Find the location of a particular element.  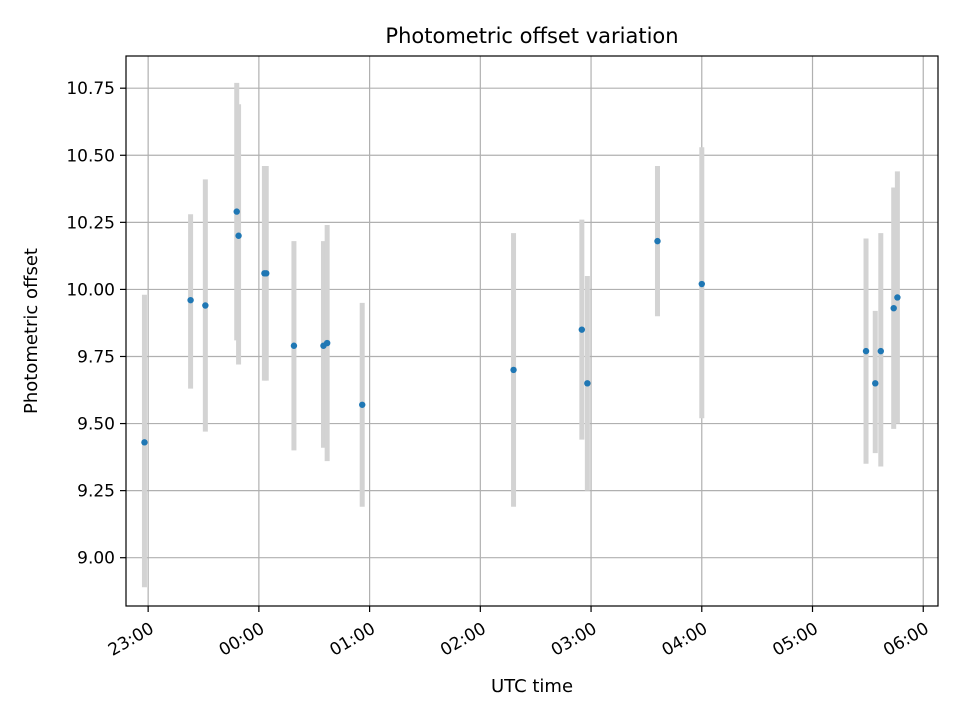

y-axis-label: Photometric offset is located at coordinates (31, 331).